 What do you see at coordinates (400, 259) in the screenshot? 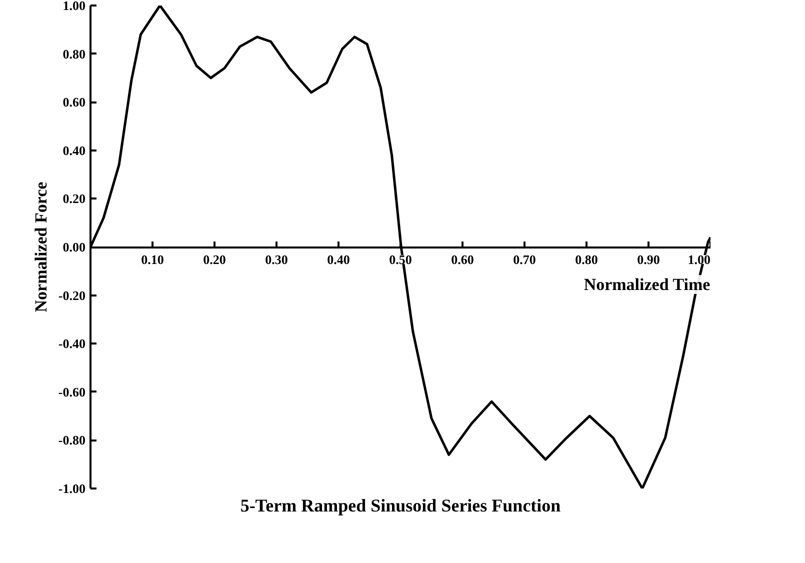
I see `x-tick-label: 0.50` at bounding box center [400, 259].